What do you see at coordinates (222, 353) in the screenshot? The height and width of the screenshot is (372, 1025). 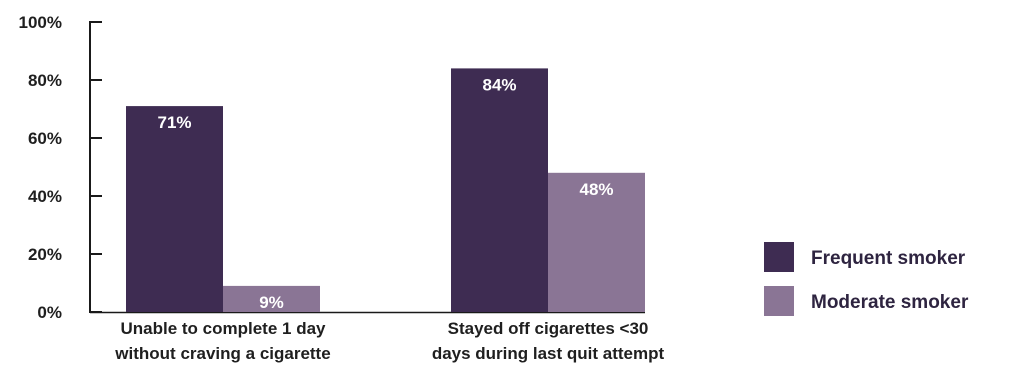 I see `category-label: without craving a cigarette` at bounding box center [222, 353].